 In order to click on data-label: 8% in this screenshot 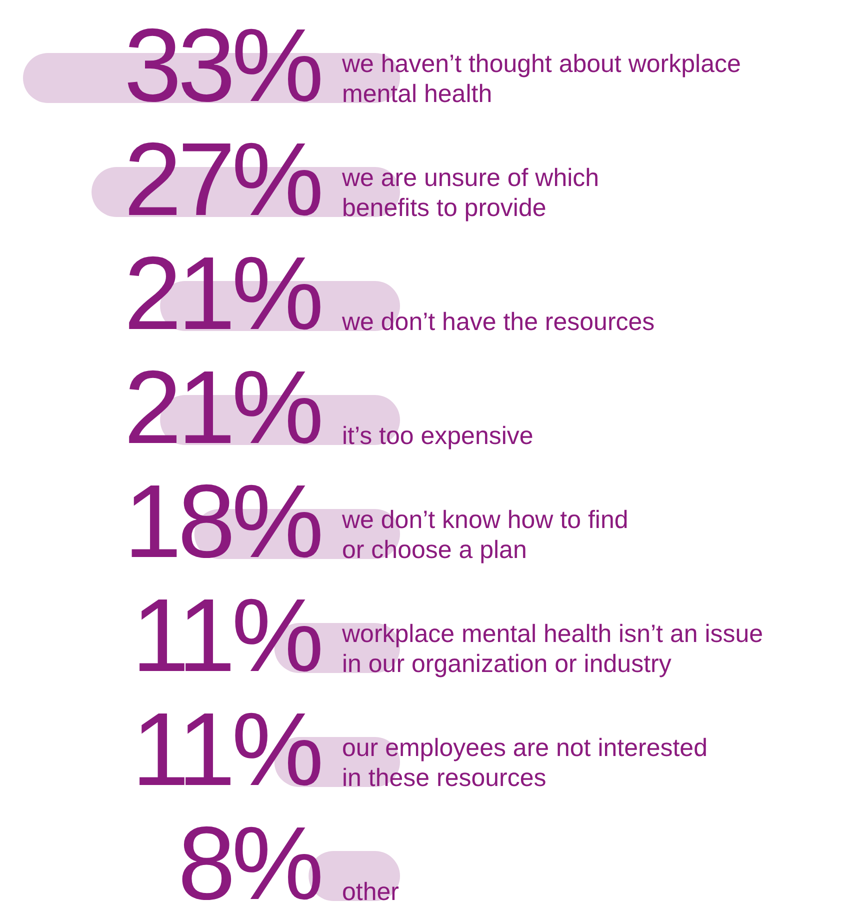, I will do `click(249, 864)`.